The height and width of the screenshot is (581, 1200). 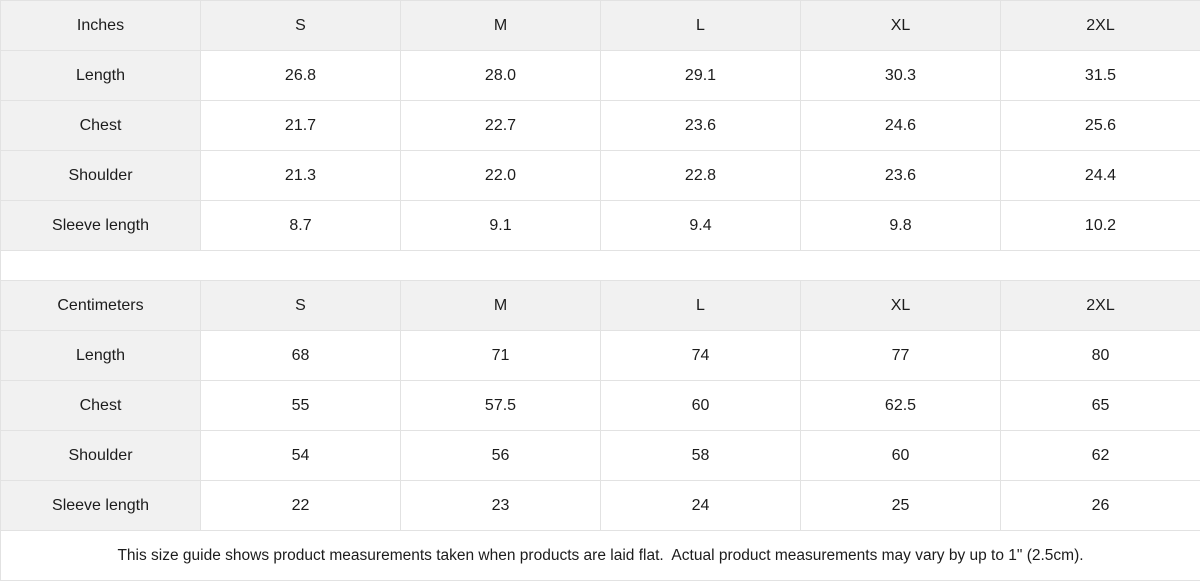 I want to click on table-spacer-cell, so click(x=600, y=266).